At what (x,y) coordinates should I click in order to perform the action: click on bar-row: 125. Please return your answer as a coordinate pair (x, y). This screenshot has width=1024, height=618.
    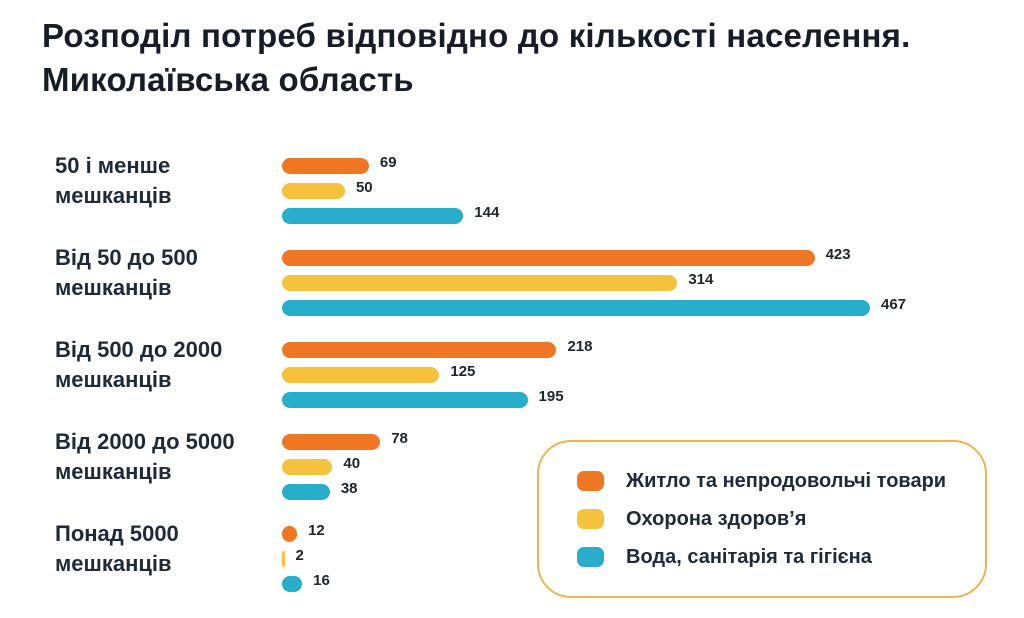
    Looking at the image, I should click on (437, 373).